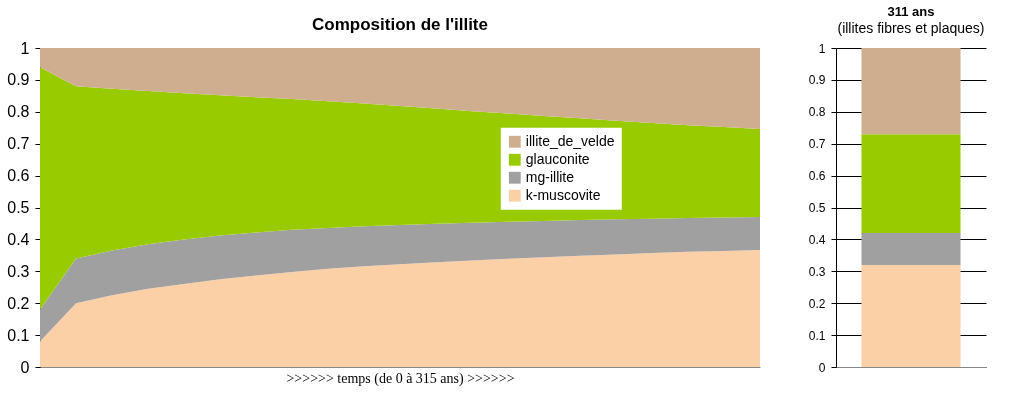 Image resolution: width=1018 pixels, height=403 pixels. What do you see at coordinates (911, 28) in the screenshot?
I see `chart-subtitle: (illites fibres et plaques)` at bounding box center [911, 28].